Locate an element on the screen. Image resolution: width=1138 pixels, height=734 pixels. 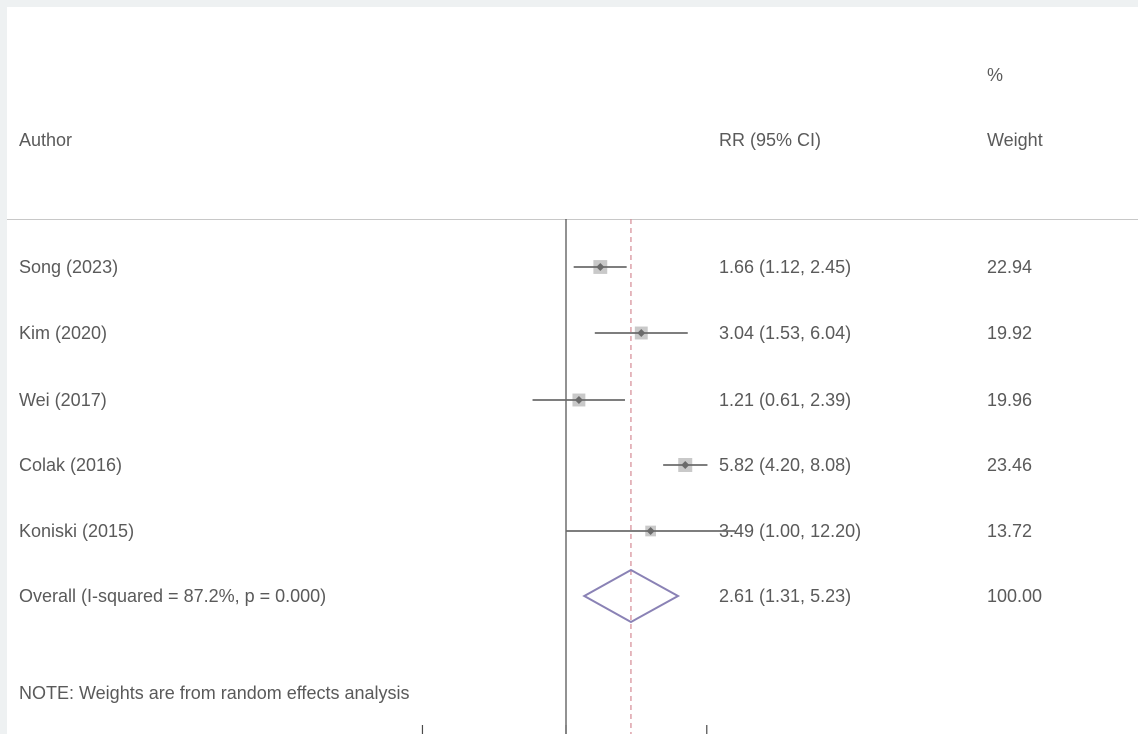
overall-label: Overall (I-squared = 87.2%, p = 0.000) is located at coordinates (173, 596).